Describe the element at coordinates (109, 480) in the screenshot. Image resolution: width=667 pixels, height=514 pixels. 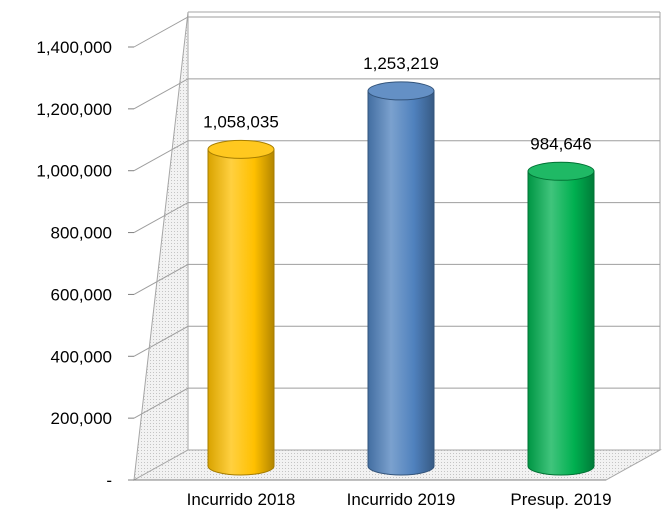
I see `y-tick-label: -` at that location.